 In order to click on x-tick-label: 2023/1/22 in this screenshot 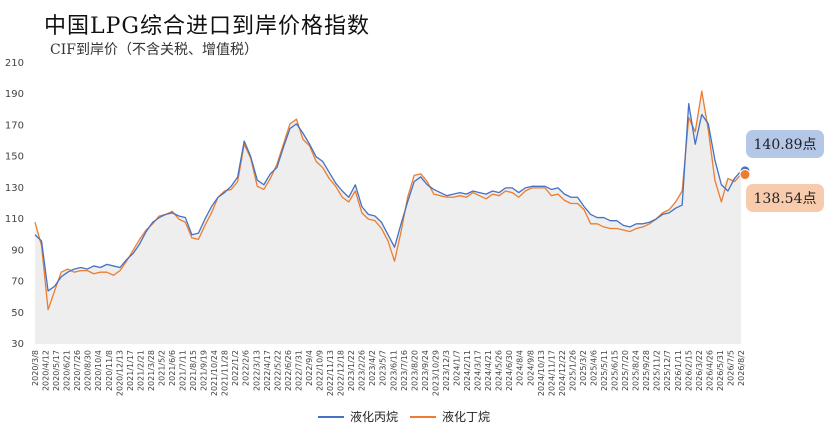, I will do `click(351, 370)`.